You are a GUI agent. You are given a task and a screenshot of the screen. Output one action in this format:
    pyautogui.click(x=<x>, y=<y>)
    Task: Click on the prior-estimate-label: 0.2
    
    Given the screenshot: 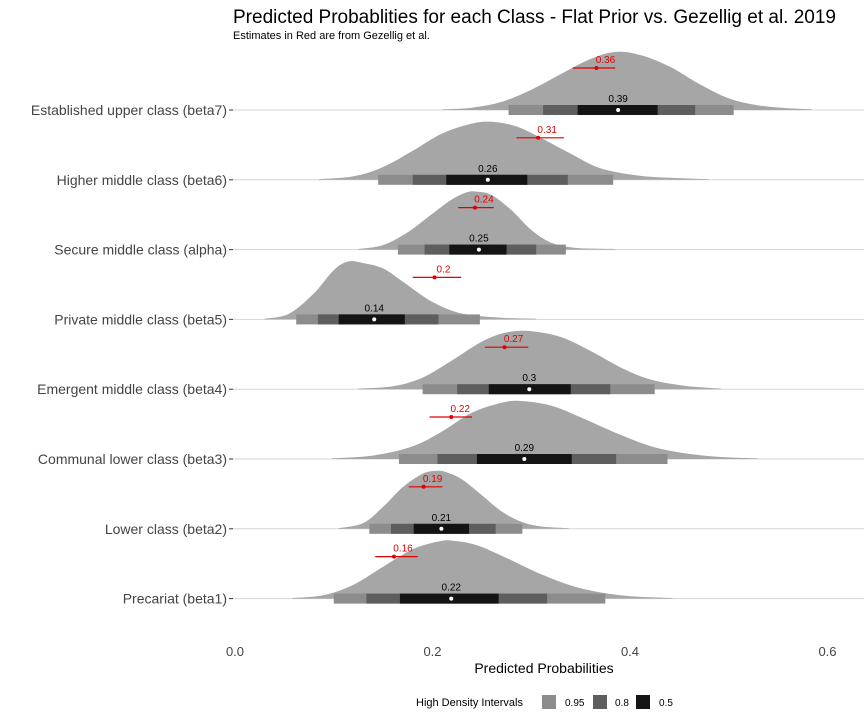 What is the action you would take?
    pyautogui.click(x=444, y=269)
    